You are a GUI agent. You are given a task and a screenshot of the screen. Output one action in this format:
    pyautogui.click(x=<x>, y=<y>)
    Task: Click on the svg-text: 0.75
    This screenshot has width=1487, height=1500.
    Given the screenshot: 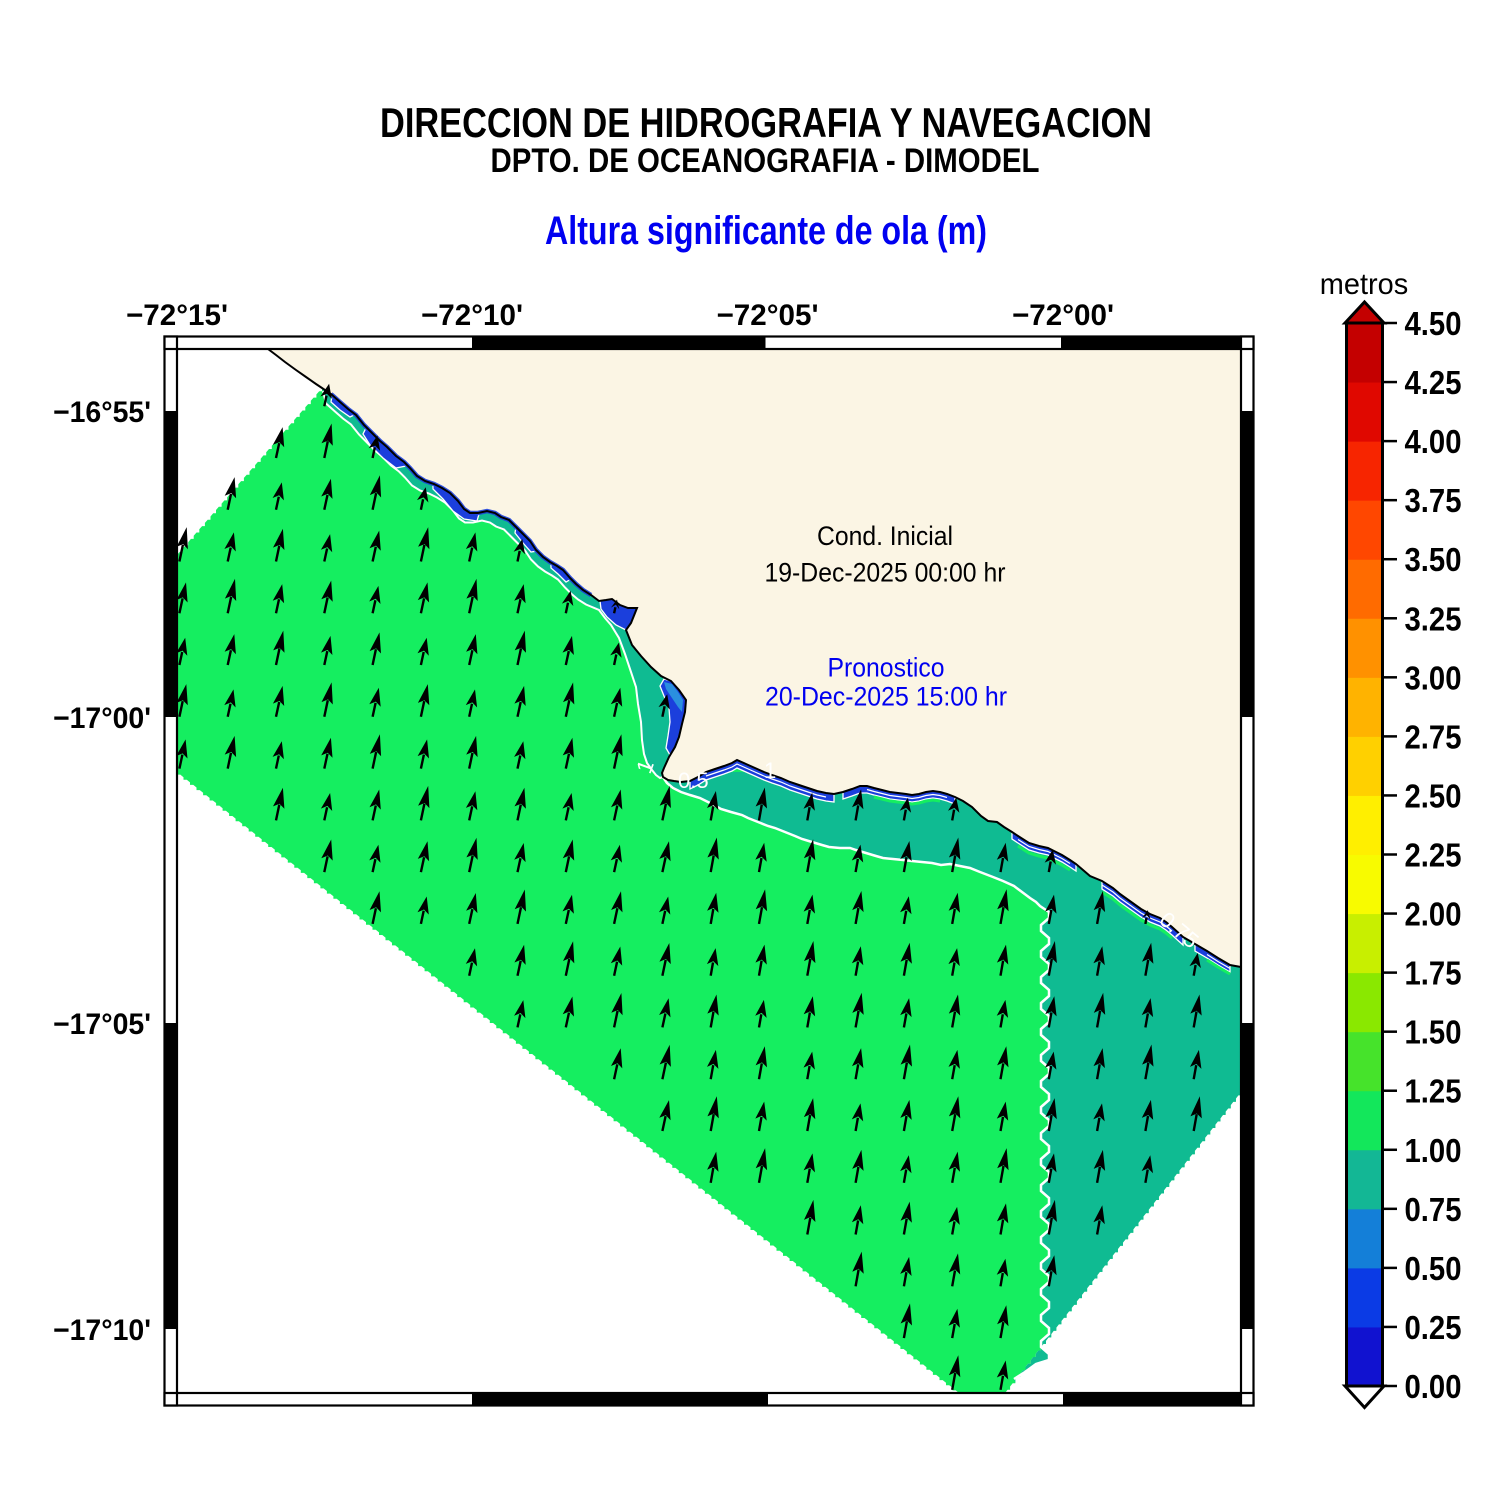 What is the action you would take?
    pyautogui.click(x=1433, y=1209)
    